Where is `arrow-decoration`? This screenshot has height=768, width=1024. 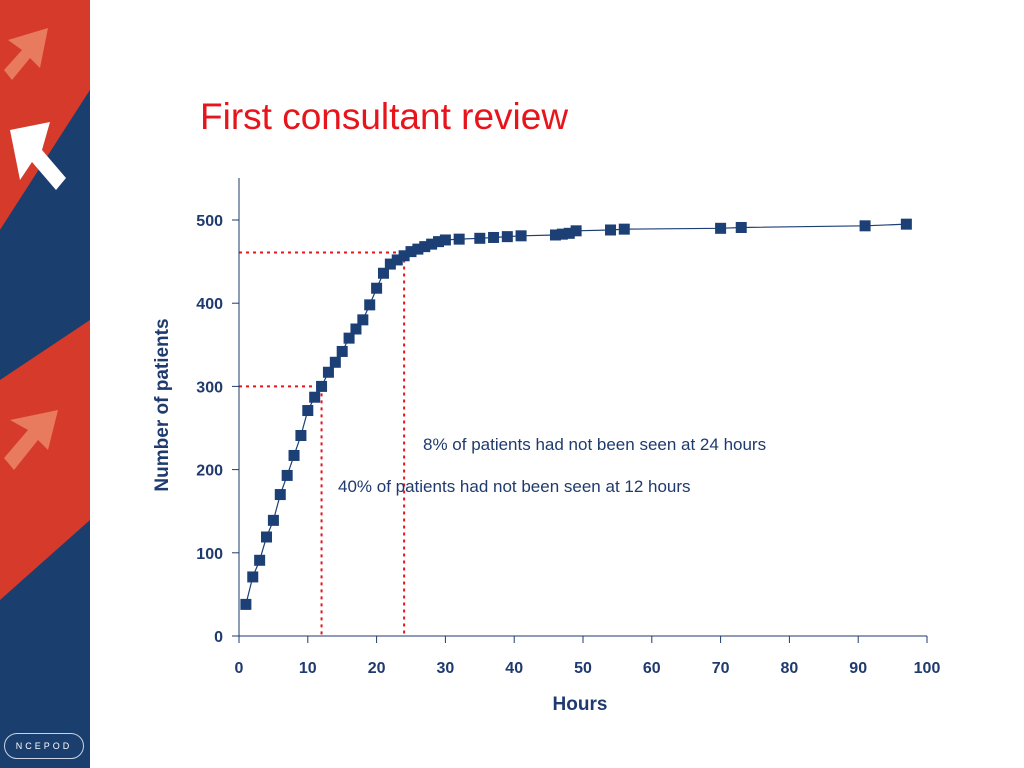
arrow-decoration is located at coordinates (45, 300).